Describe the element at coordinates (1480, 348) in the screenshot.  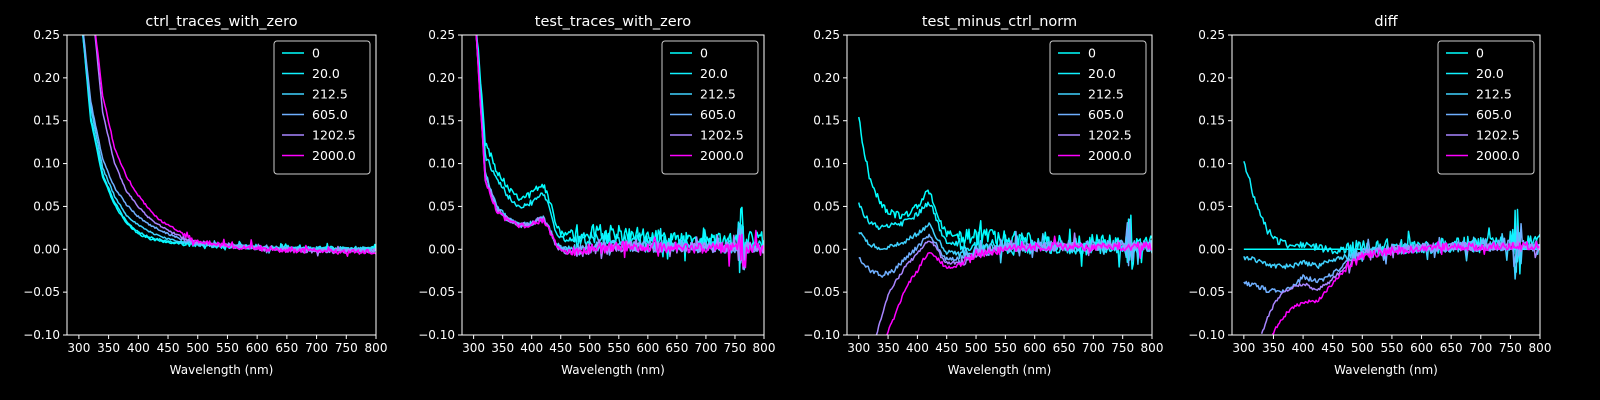
I see `x-tick-label: 700` at that location.